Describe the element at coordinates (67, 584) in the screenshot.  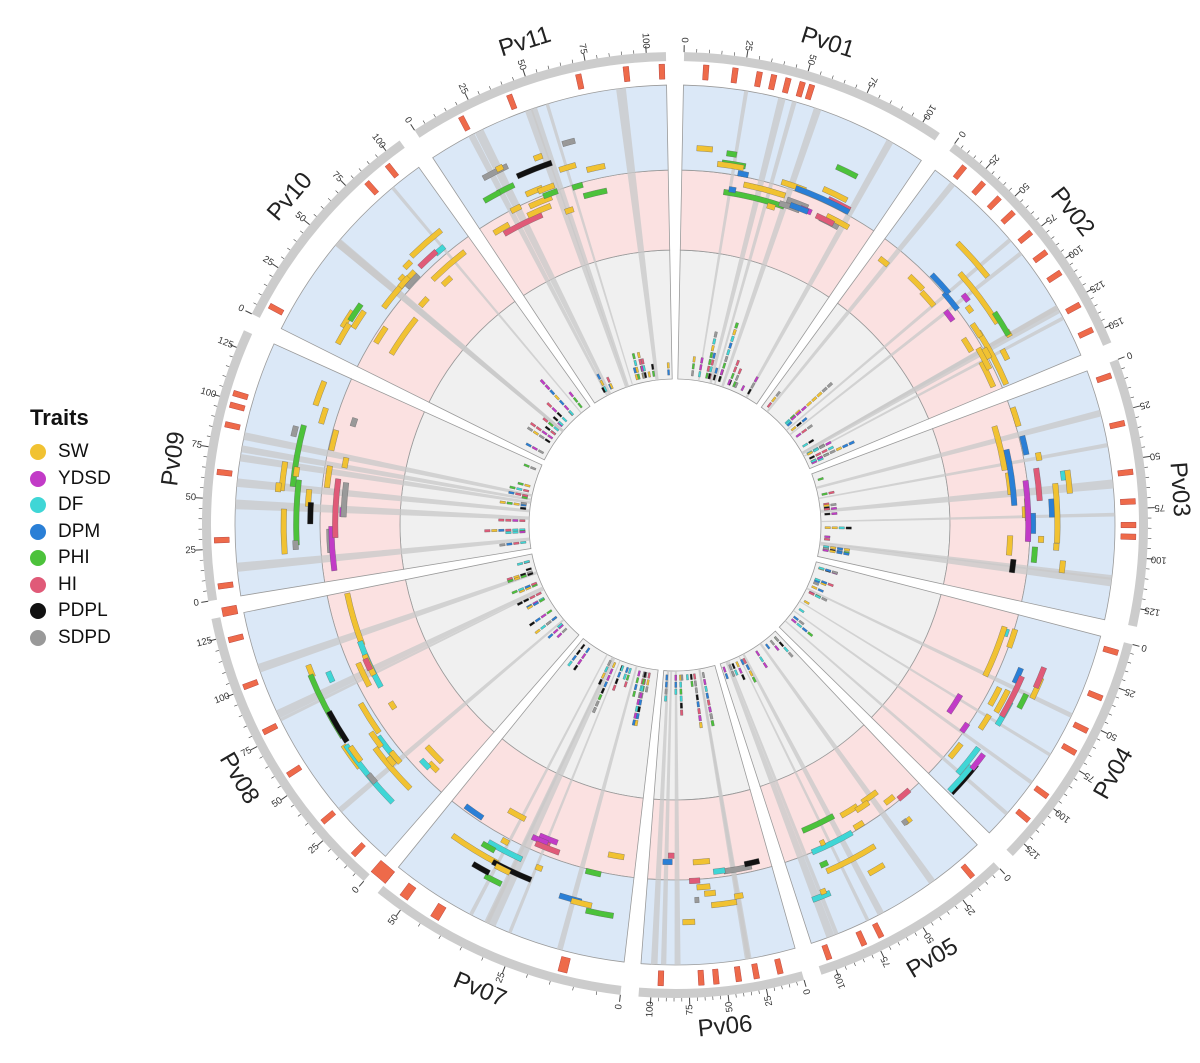
I see `legend-label-hi: HI` at that location.